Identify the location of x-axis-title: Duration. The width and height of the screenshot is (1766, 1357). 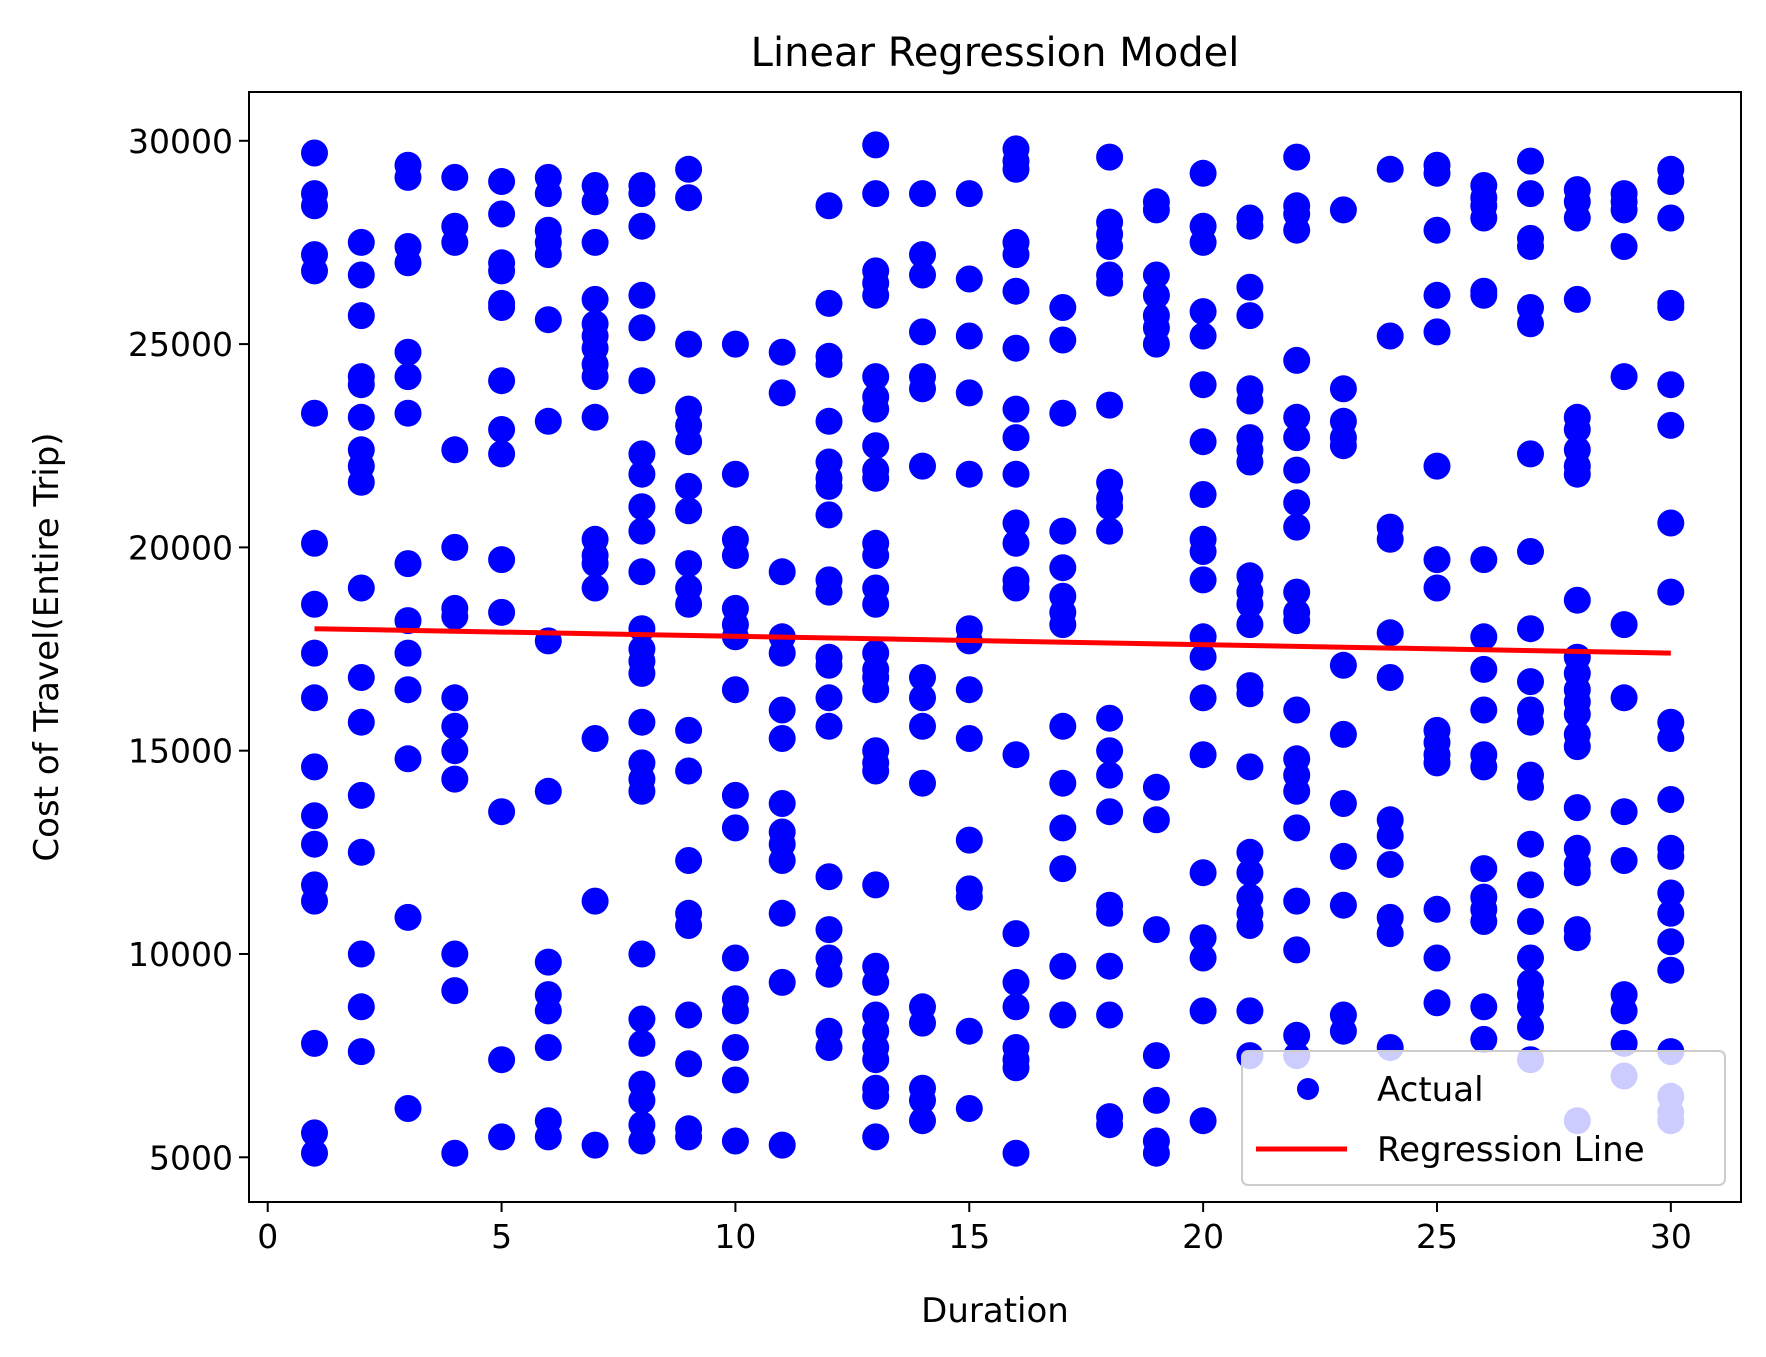
(995, 1311).